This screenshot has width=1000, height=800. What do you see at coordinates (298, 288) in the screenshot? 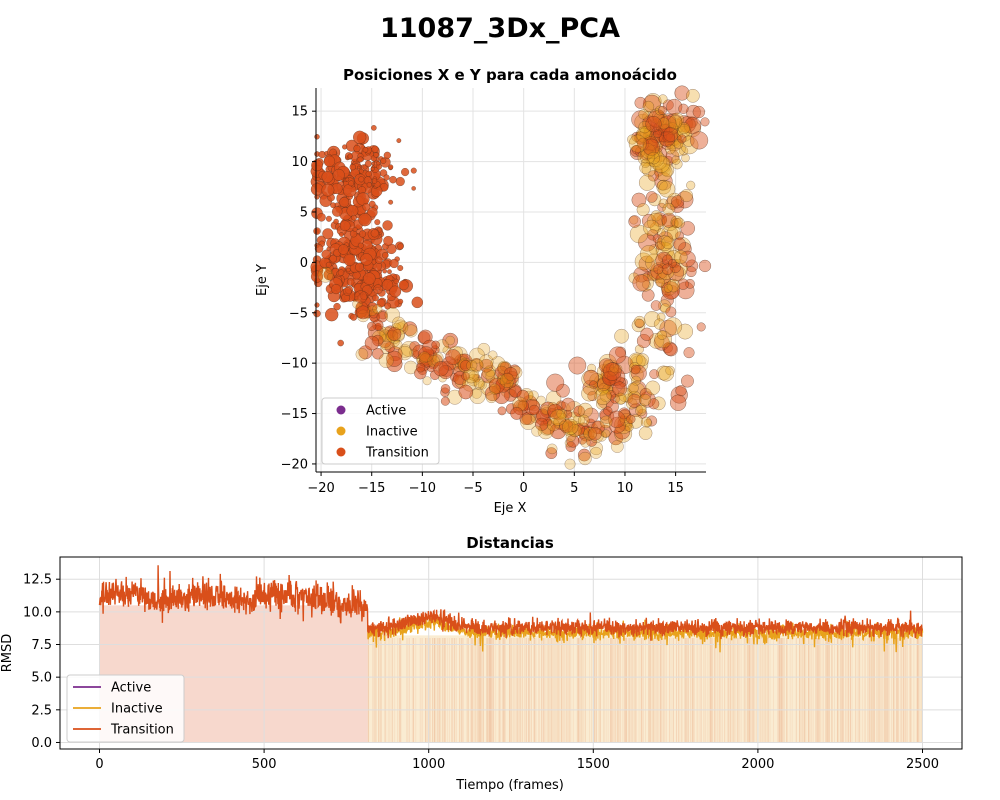
I see `scatter-y-ticks: −20 −15 −10 −5 0 5 10 15` at bounding box center [298, 288].